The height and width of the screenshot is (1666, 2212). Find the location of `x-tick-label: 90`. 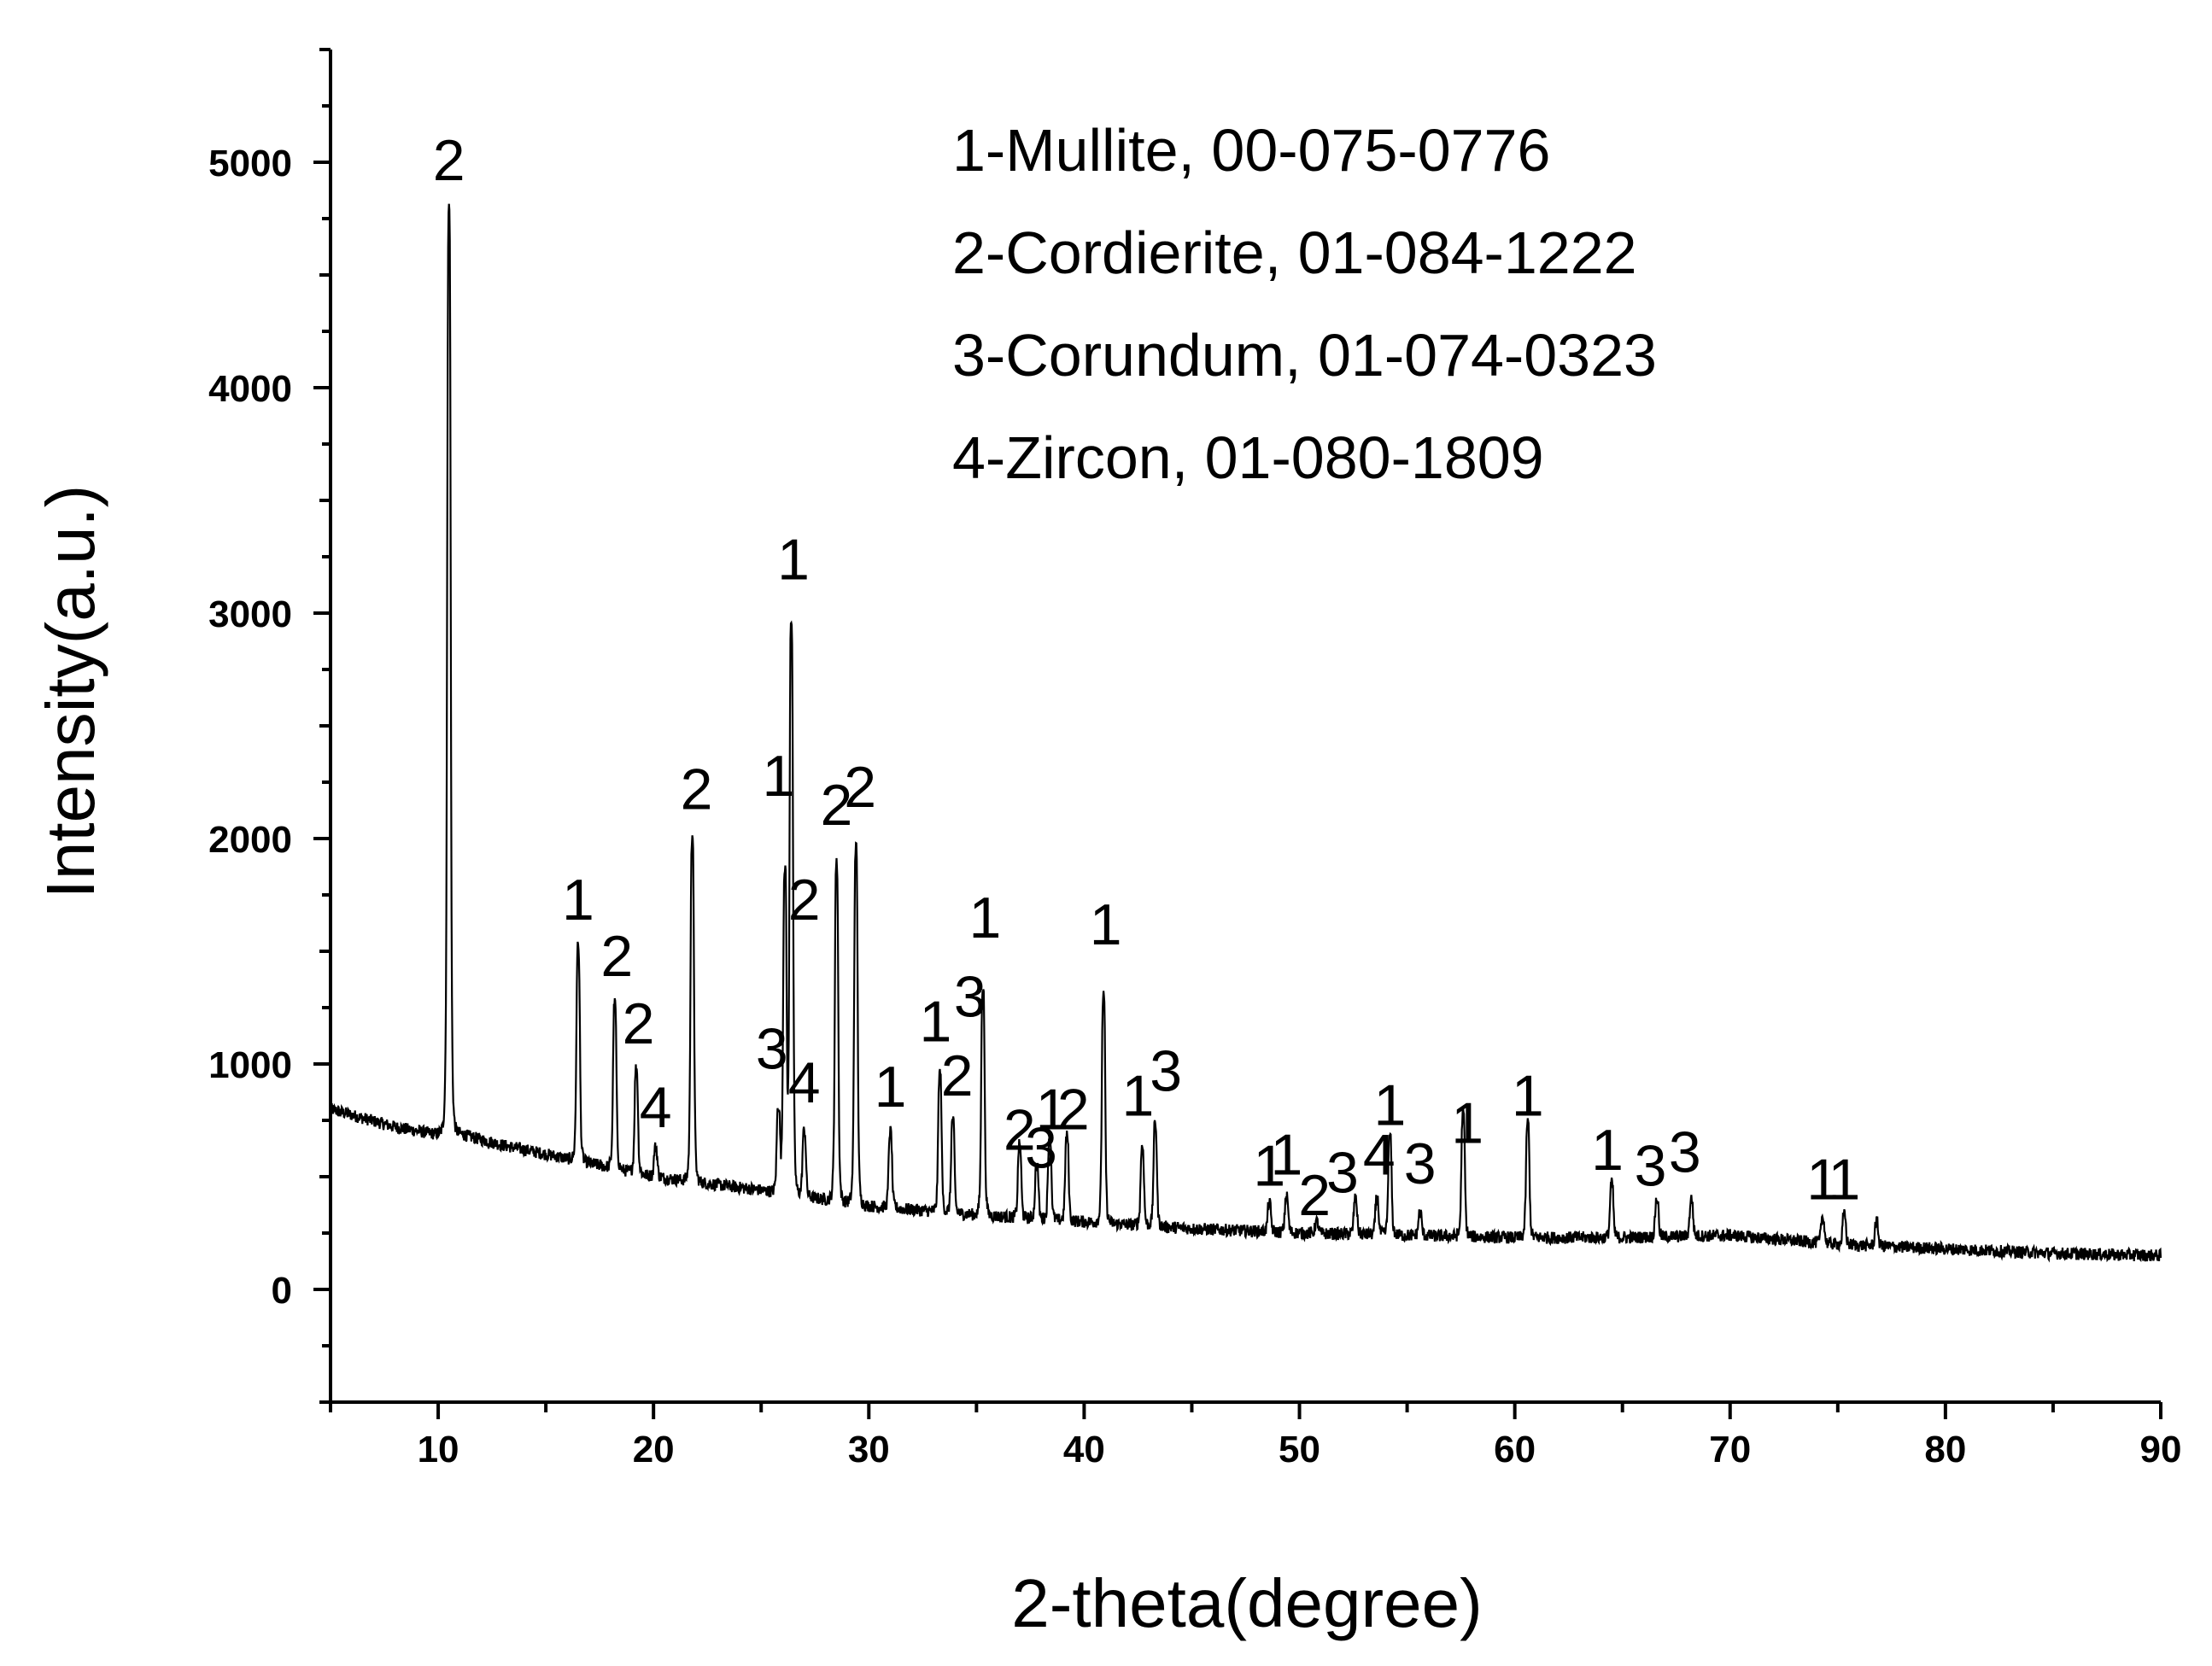

x-tick-label: 90 is located at coordinates (2161, 1449).